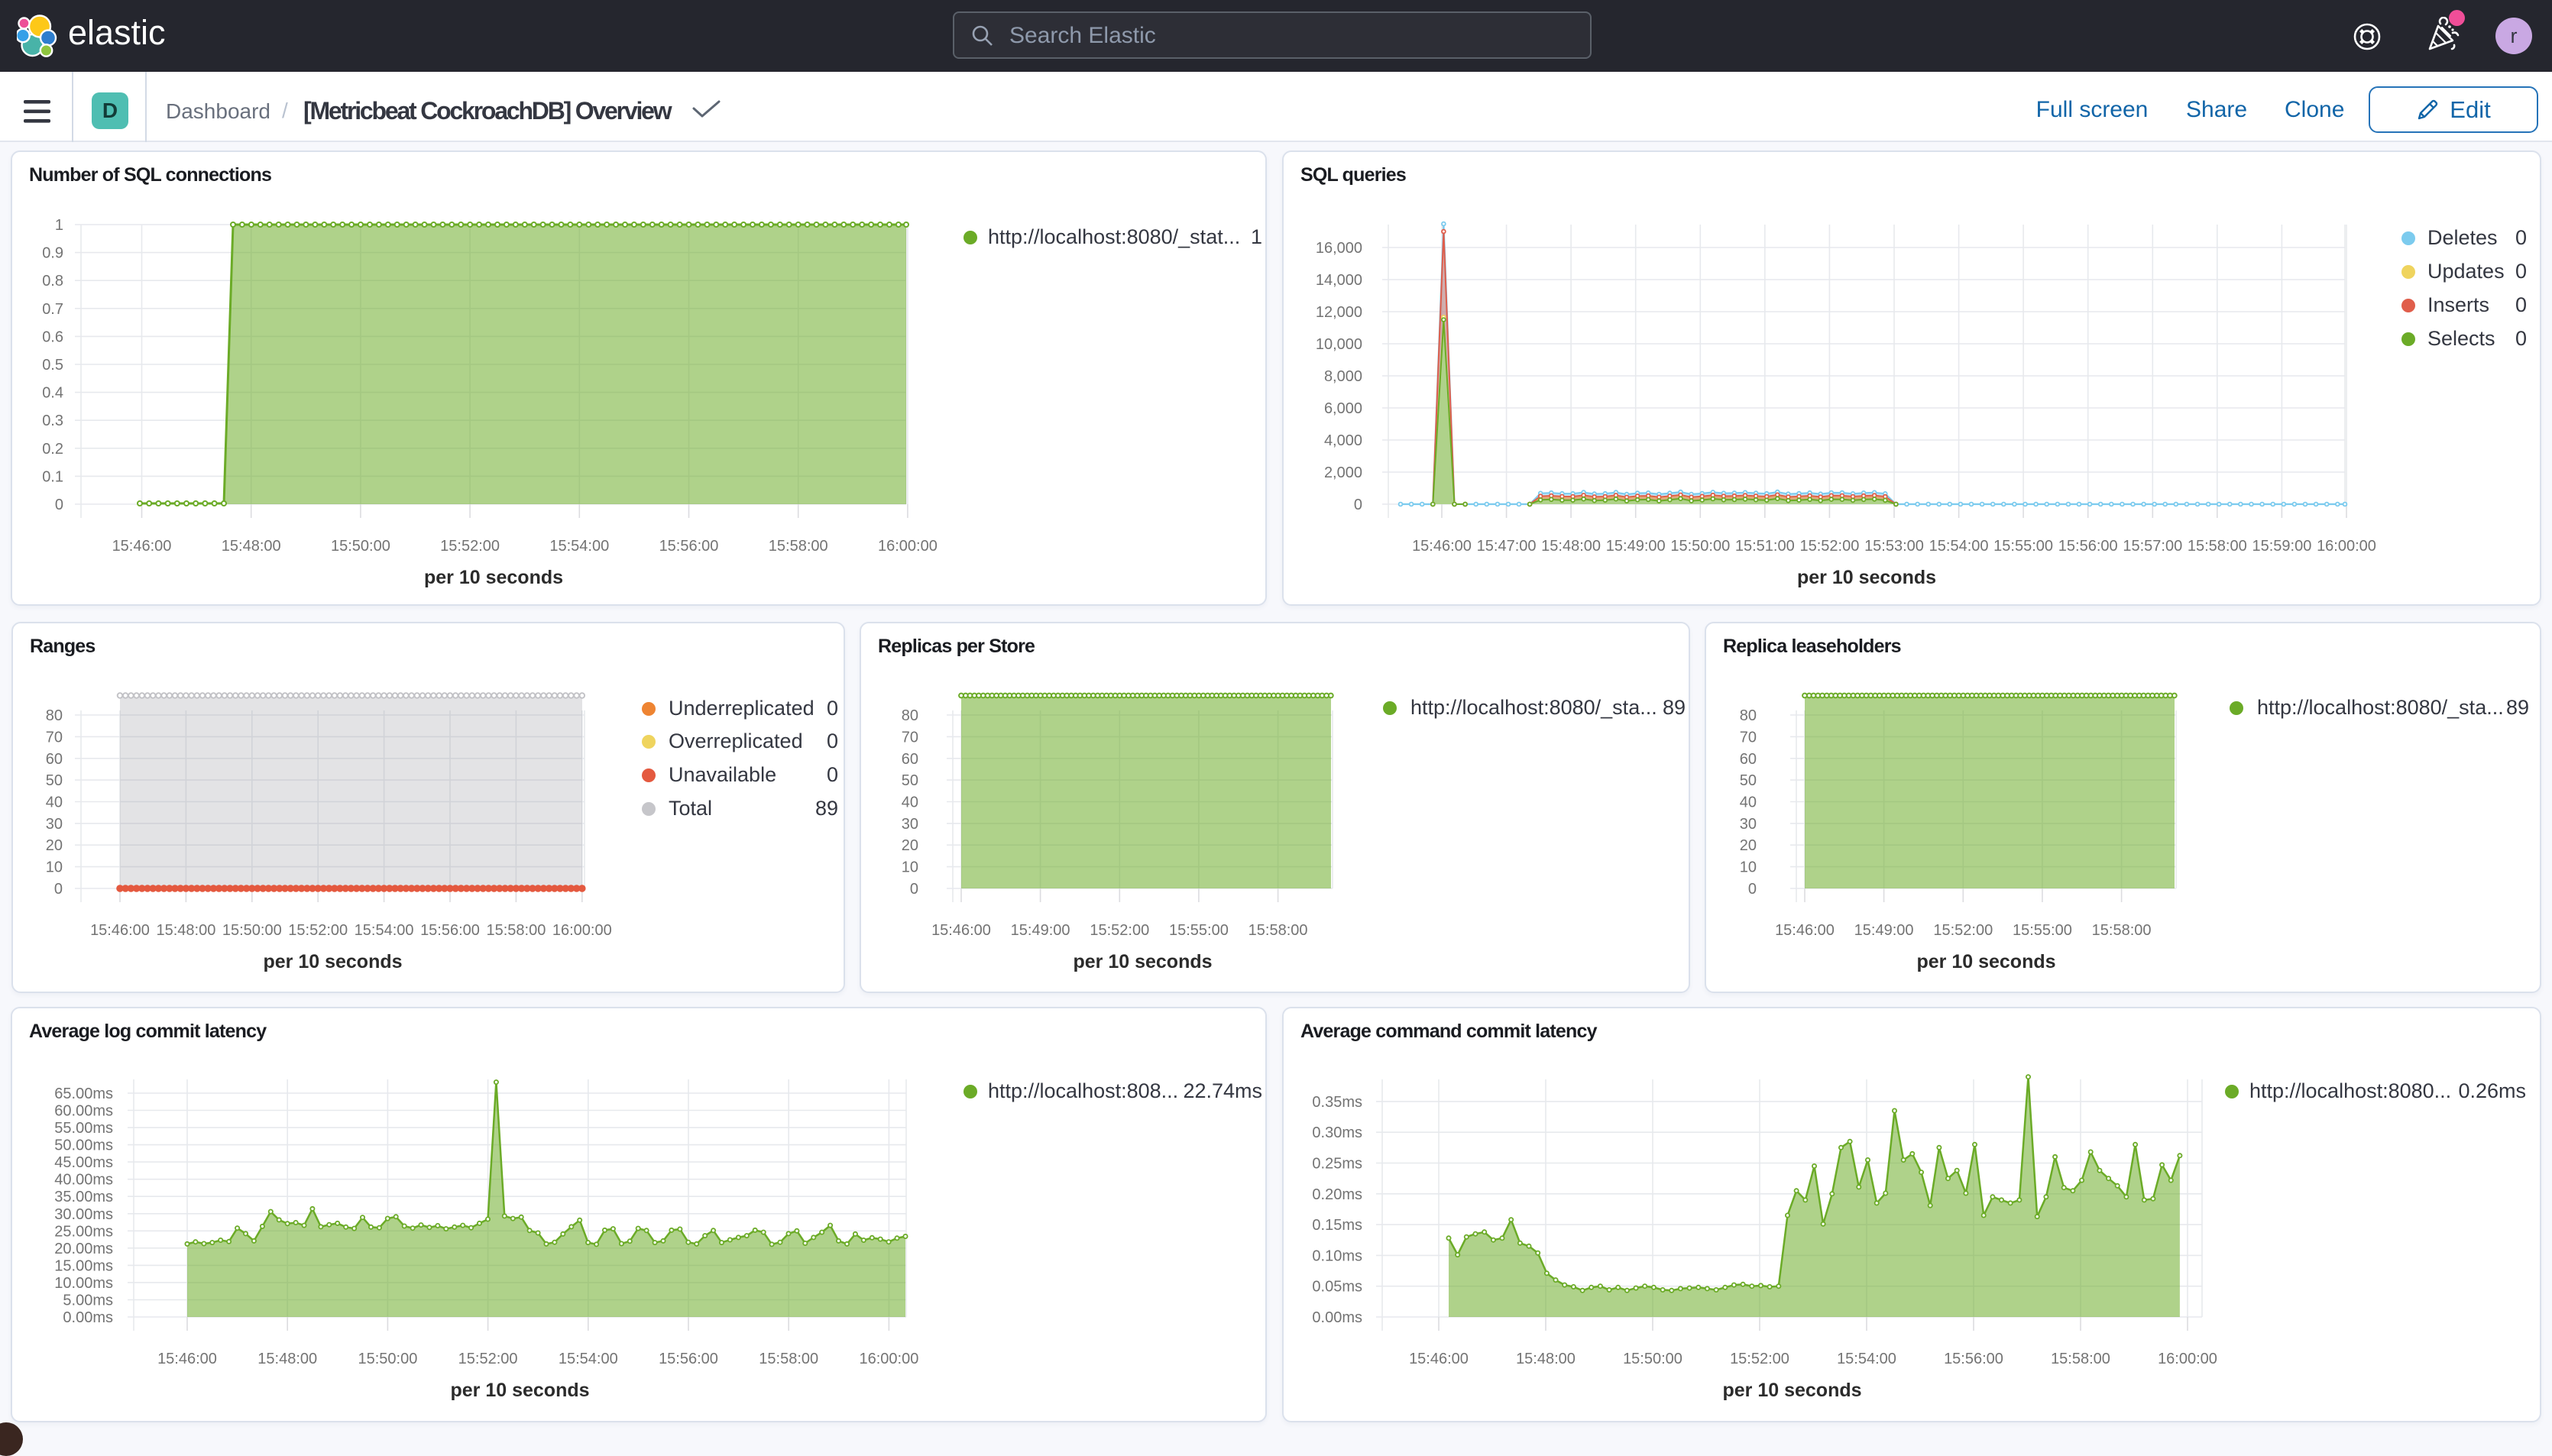  What do you see at coordinates (1571, 546) in the screenshot?
I see `svg-text: 15:48:00` at bounding box center [1571, 546].